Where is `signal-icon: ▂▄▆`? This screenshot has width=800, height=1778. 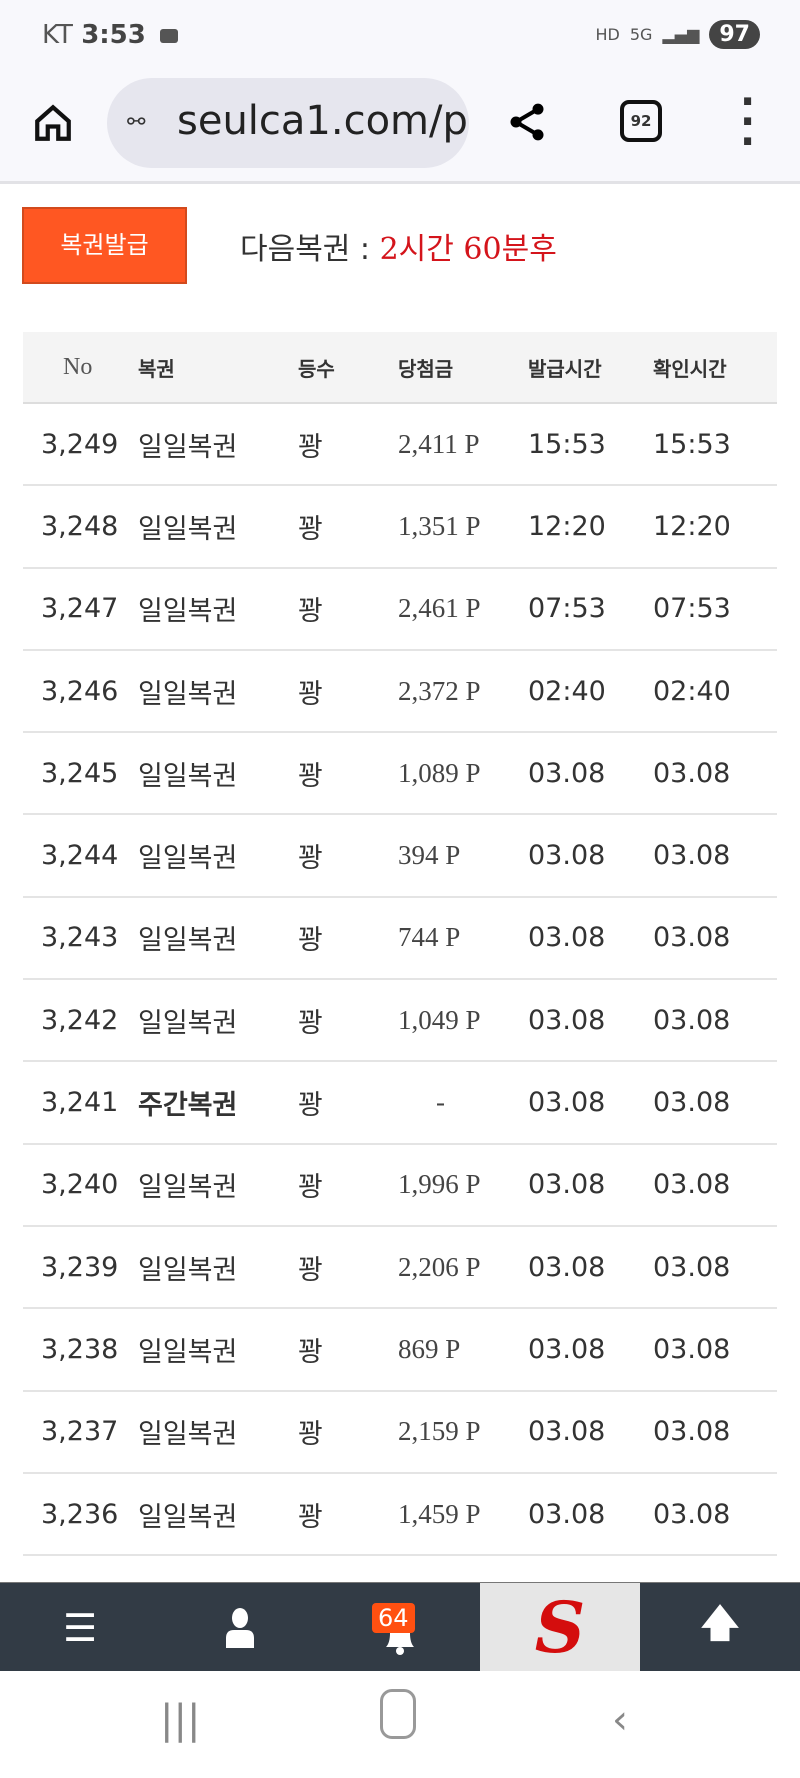
signal-icon: ▂▄▆ is located at coordinates (681, 34).